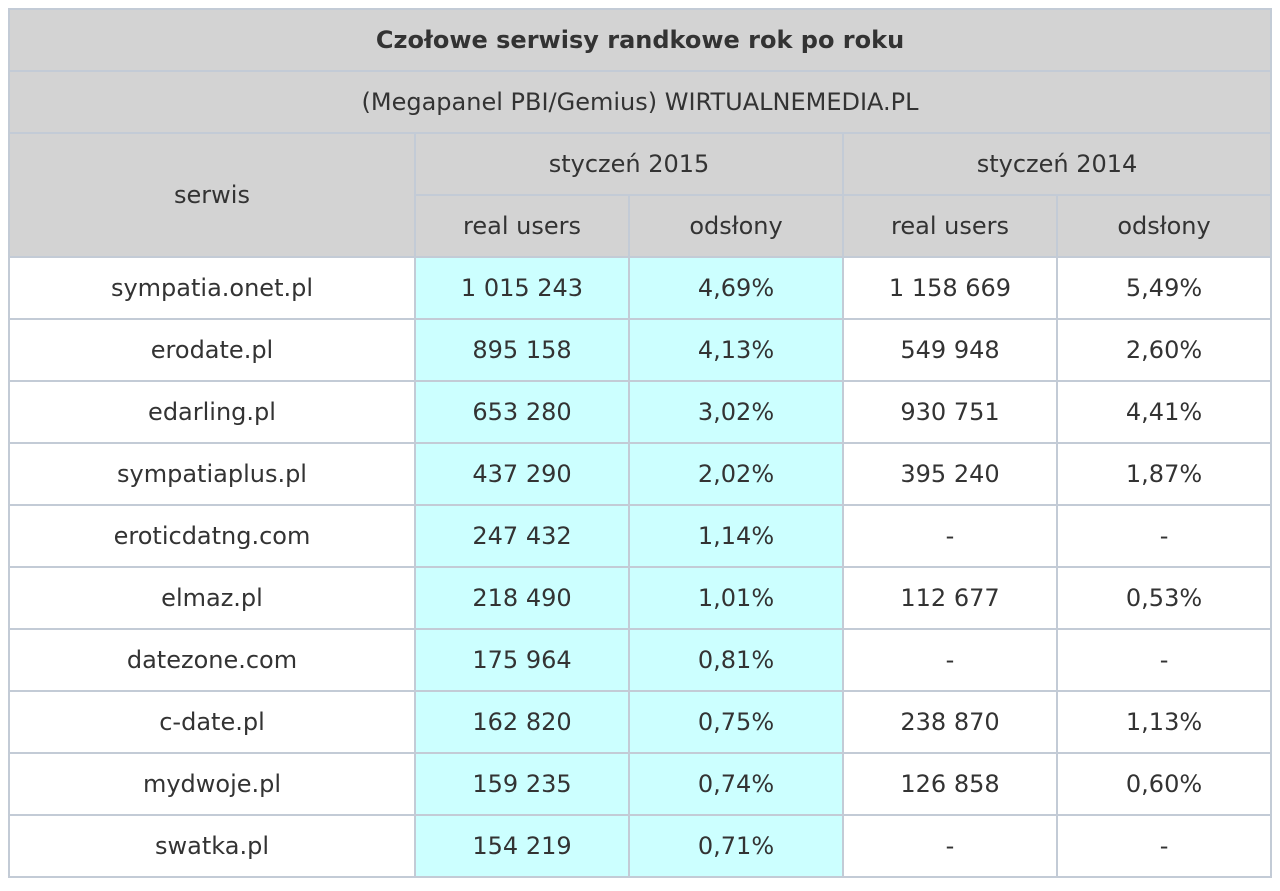  What do you see at coordinates (736, 226) in the screenshot?
I see `metric-header-2015-odslony: odsłony` at bounding box center [736, 226].